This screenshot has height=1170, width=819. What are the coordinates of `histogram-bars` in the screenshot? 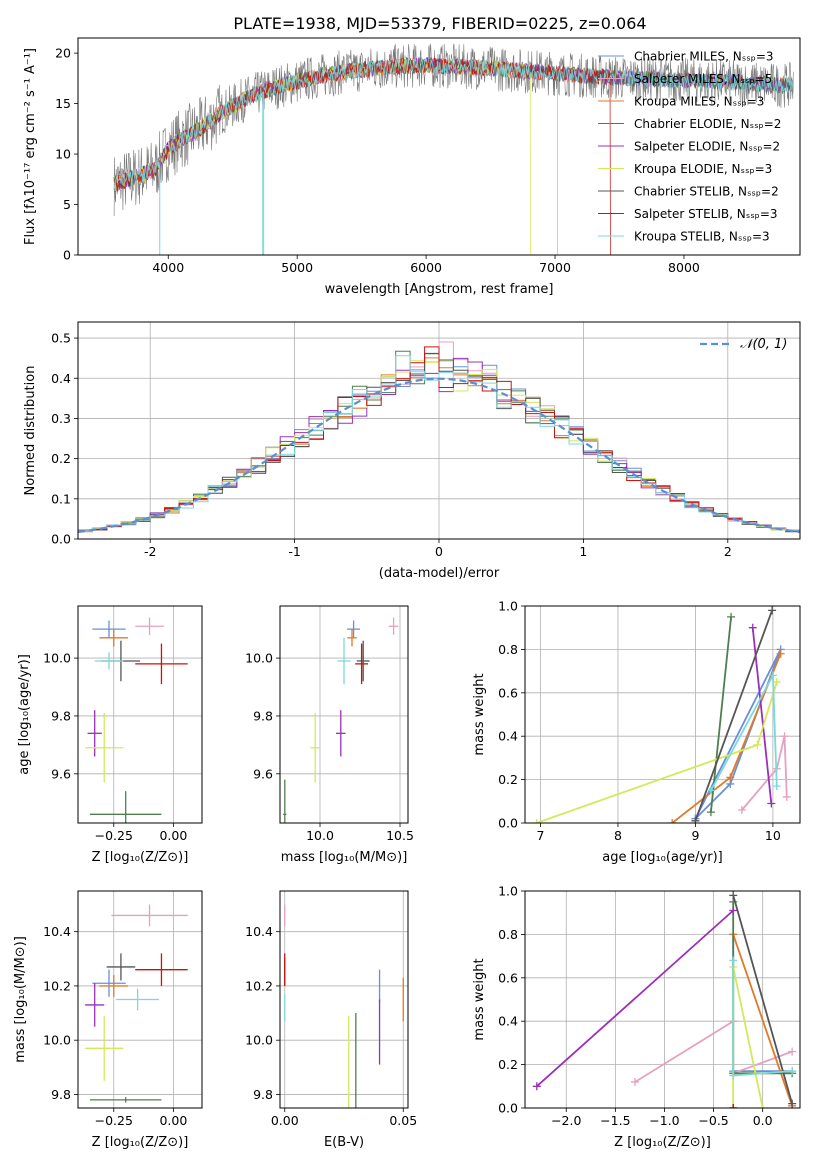 It's located at (439, 437).